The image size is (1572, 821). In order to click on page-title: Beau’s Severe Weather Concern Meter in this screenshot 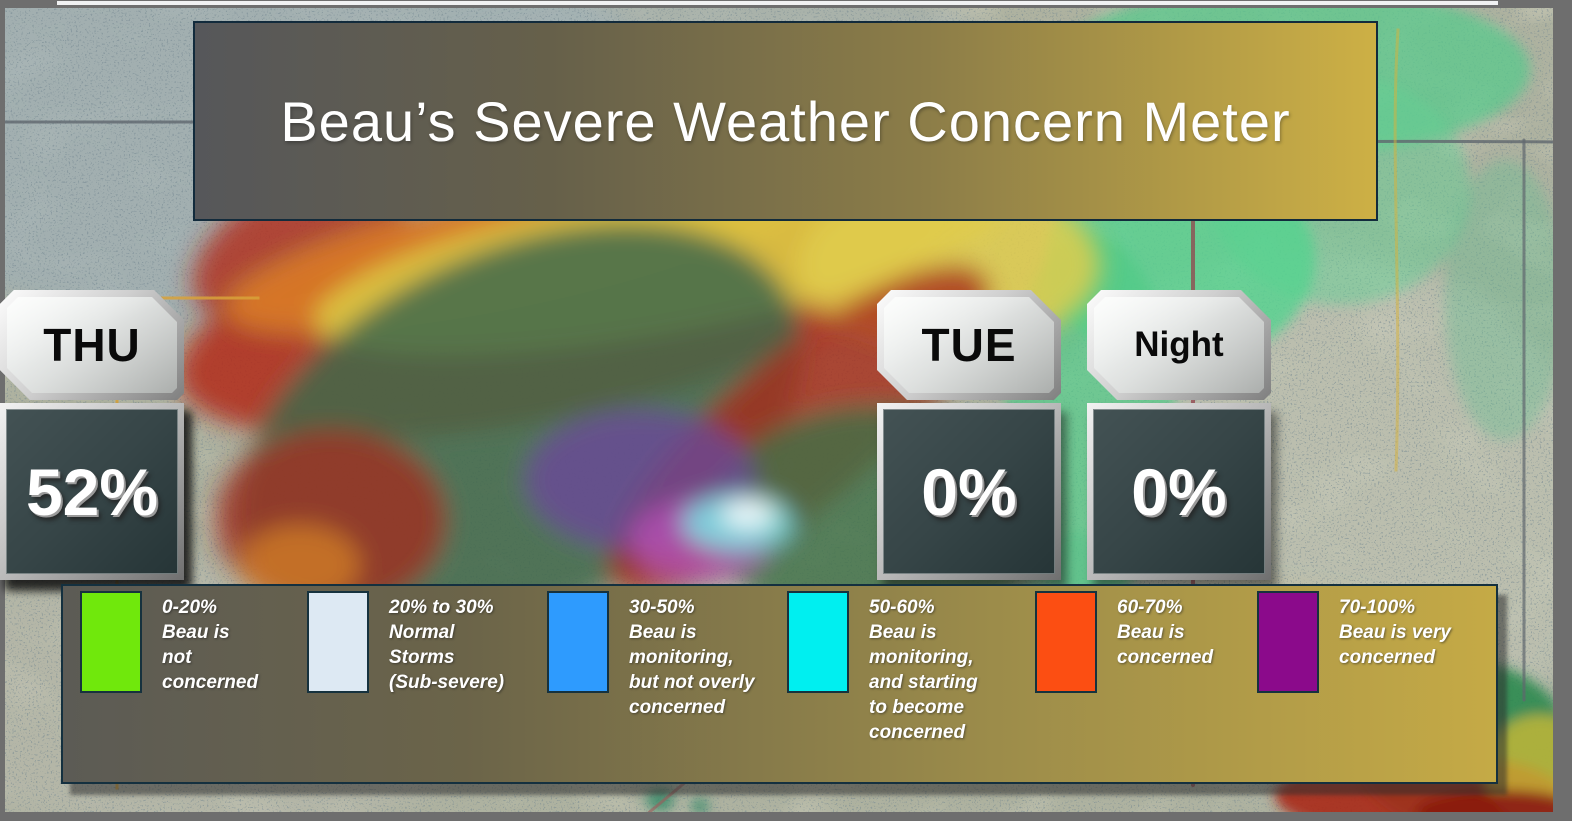, I will do `click(785, 121)`.